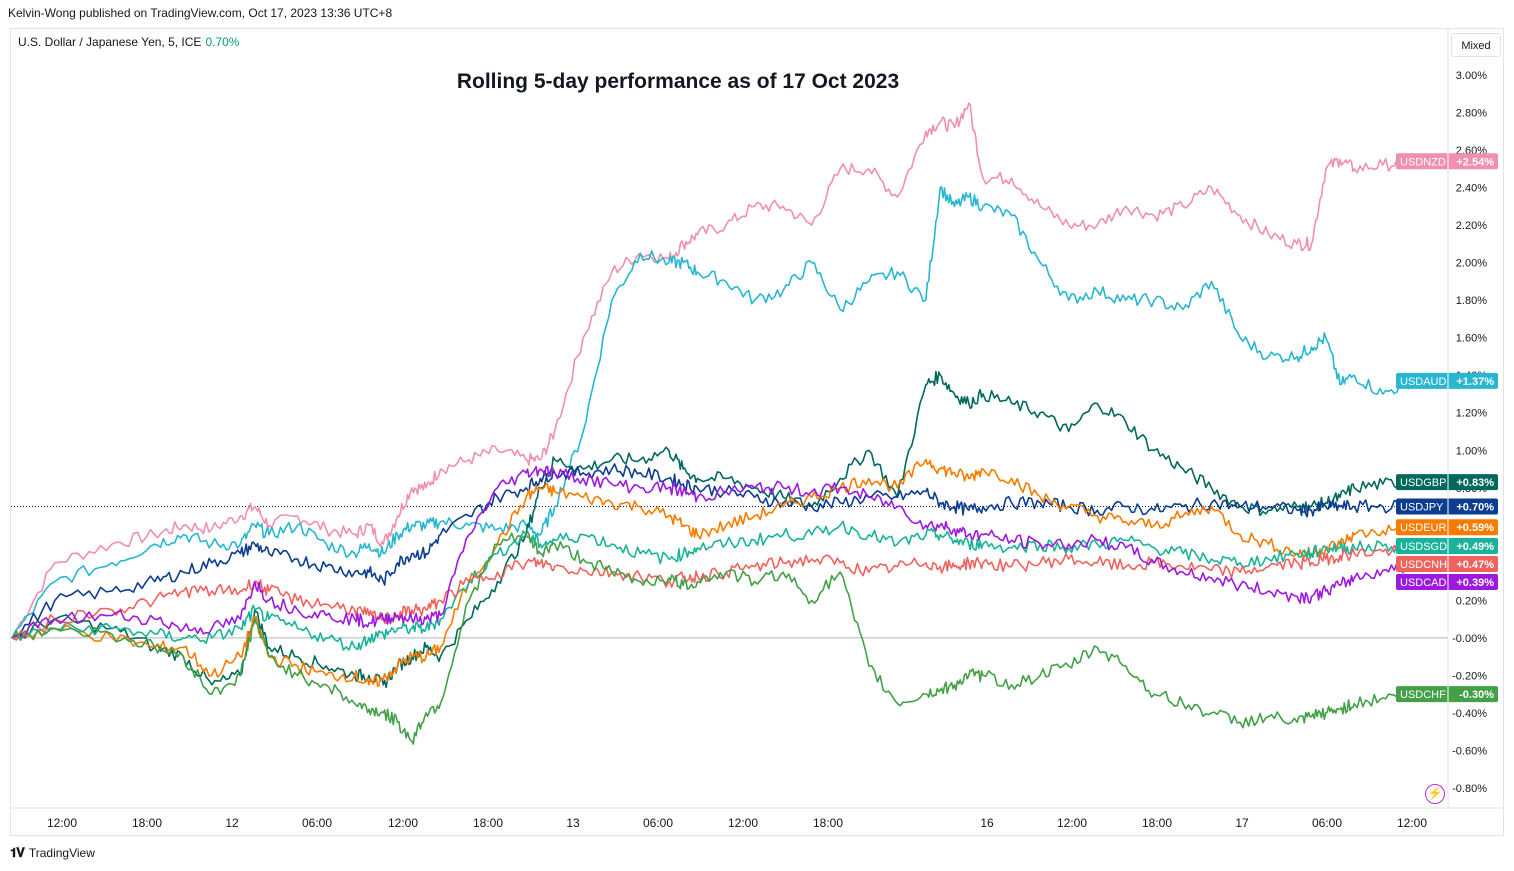 The image size is (1514, 871). I want to click on symbol-change: 0.70%, so click(222, 42).